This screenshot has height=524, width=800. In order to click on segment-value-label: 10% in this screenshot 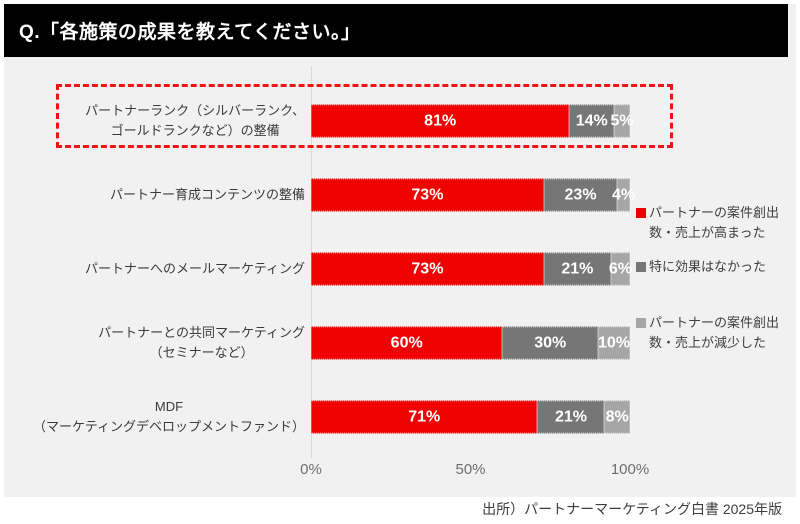, I will do `click(614, 342)`.